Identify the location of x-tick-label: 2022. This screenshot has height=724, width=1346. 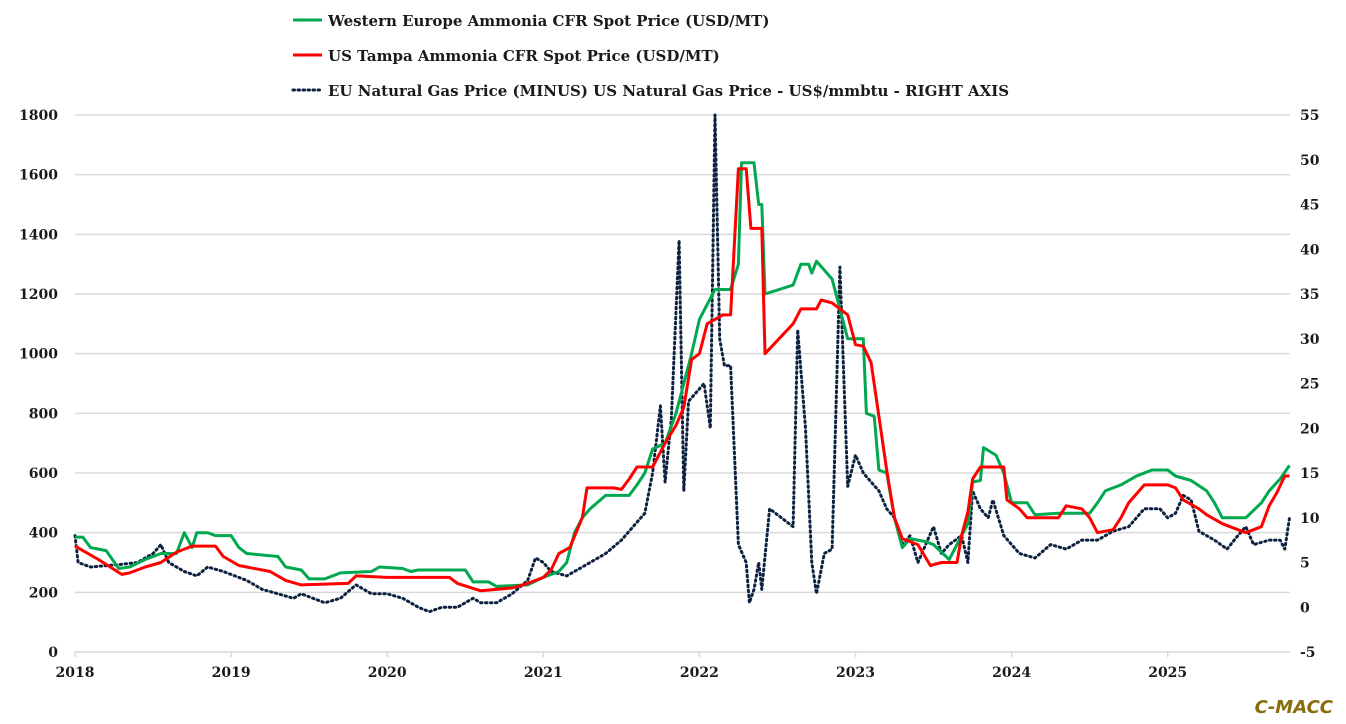
(699, 673).